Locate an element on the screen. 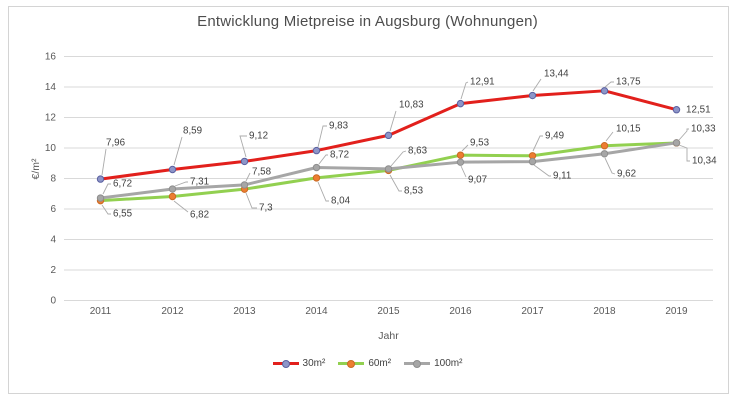 This screenshot has height=403, width=735. legend: 30m² 60m² 100m² is located at coordinates (367, 363).